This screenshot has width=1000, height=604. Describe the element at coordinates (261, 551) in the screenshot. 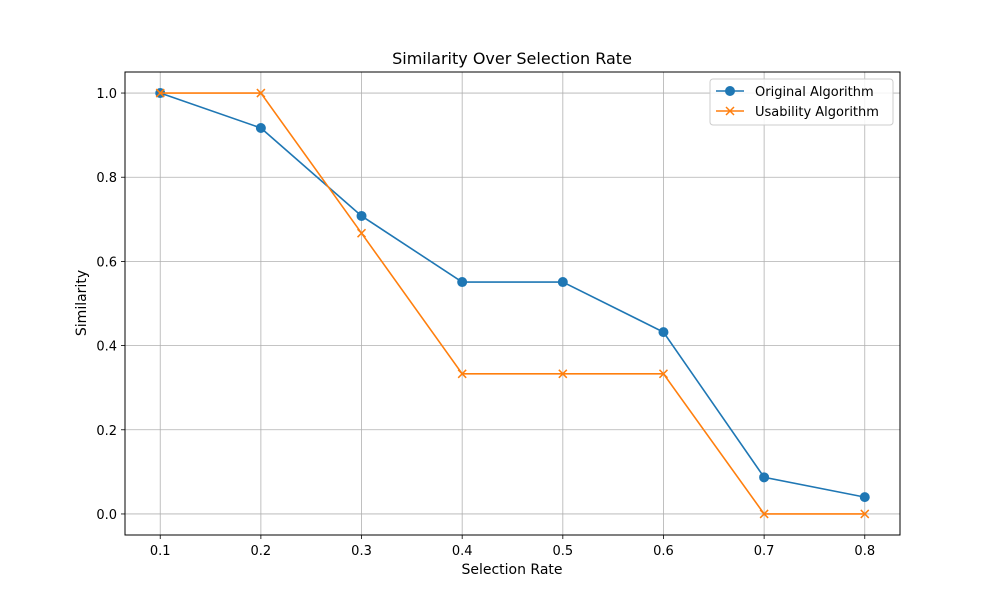

I see `x-tick-label: 0.2` at that location.